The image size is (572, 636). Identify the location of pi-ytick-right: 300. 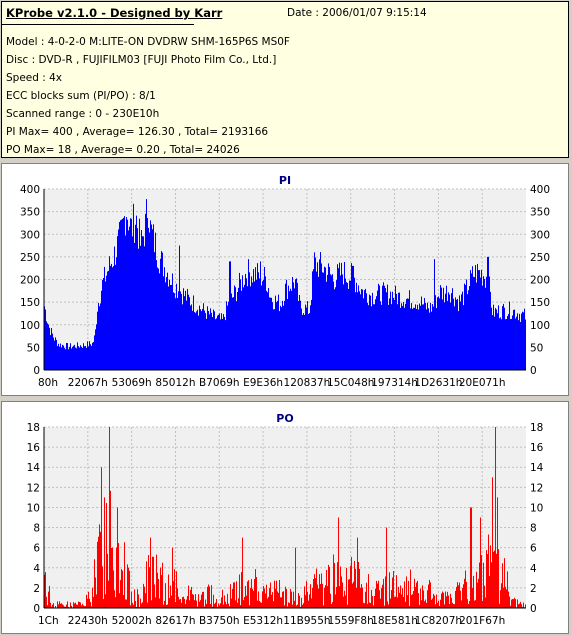
(540, 235).